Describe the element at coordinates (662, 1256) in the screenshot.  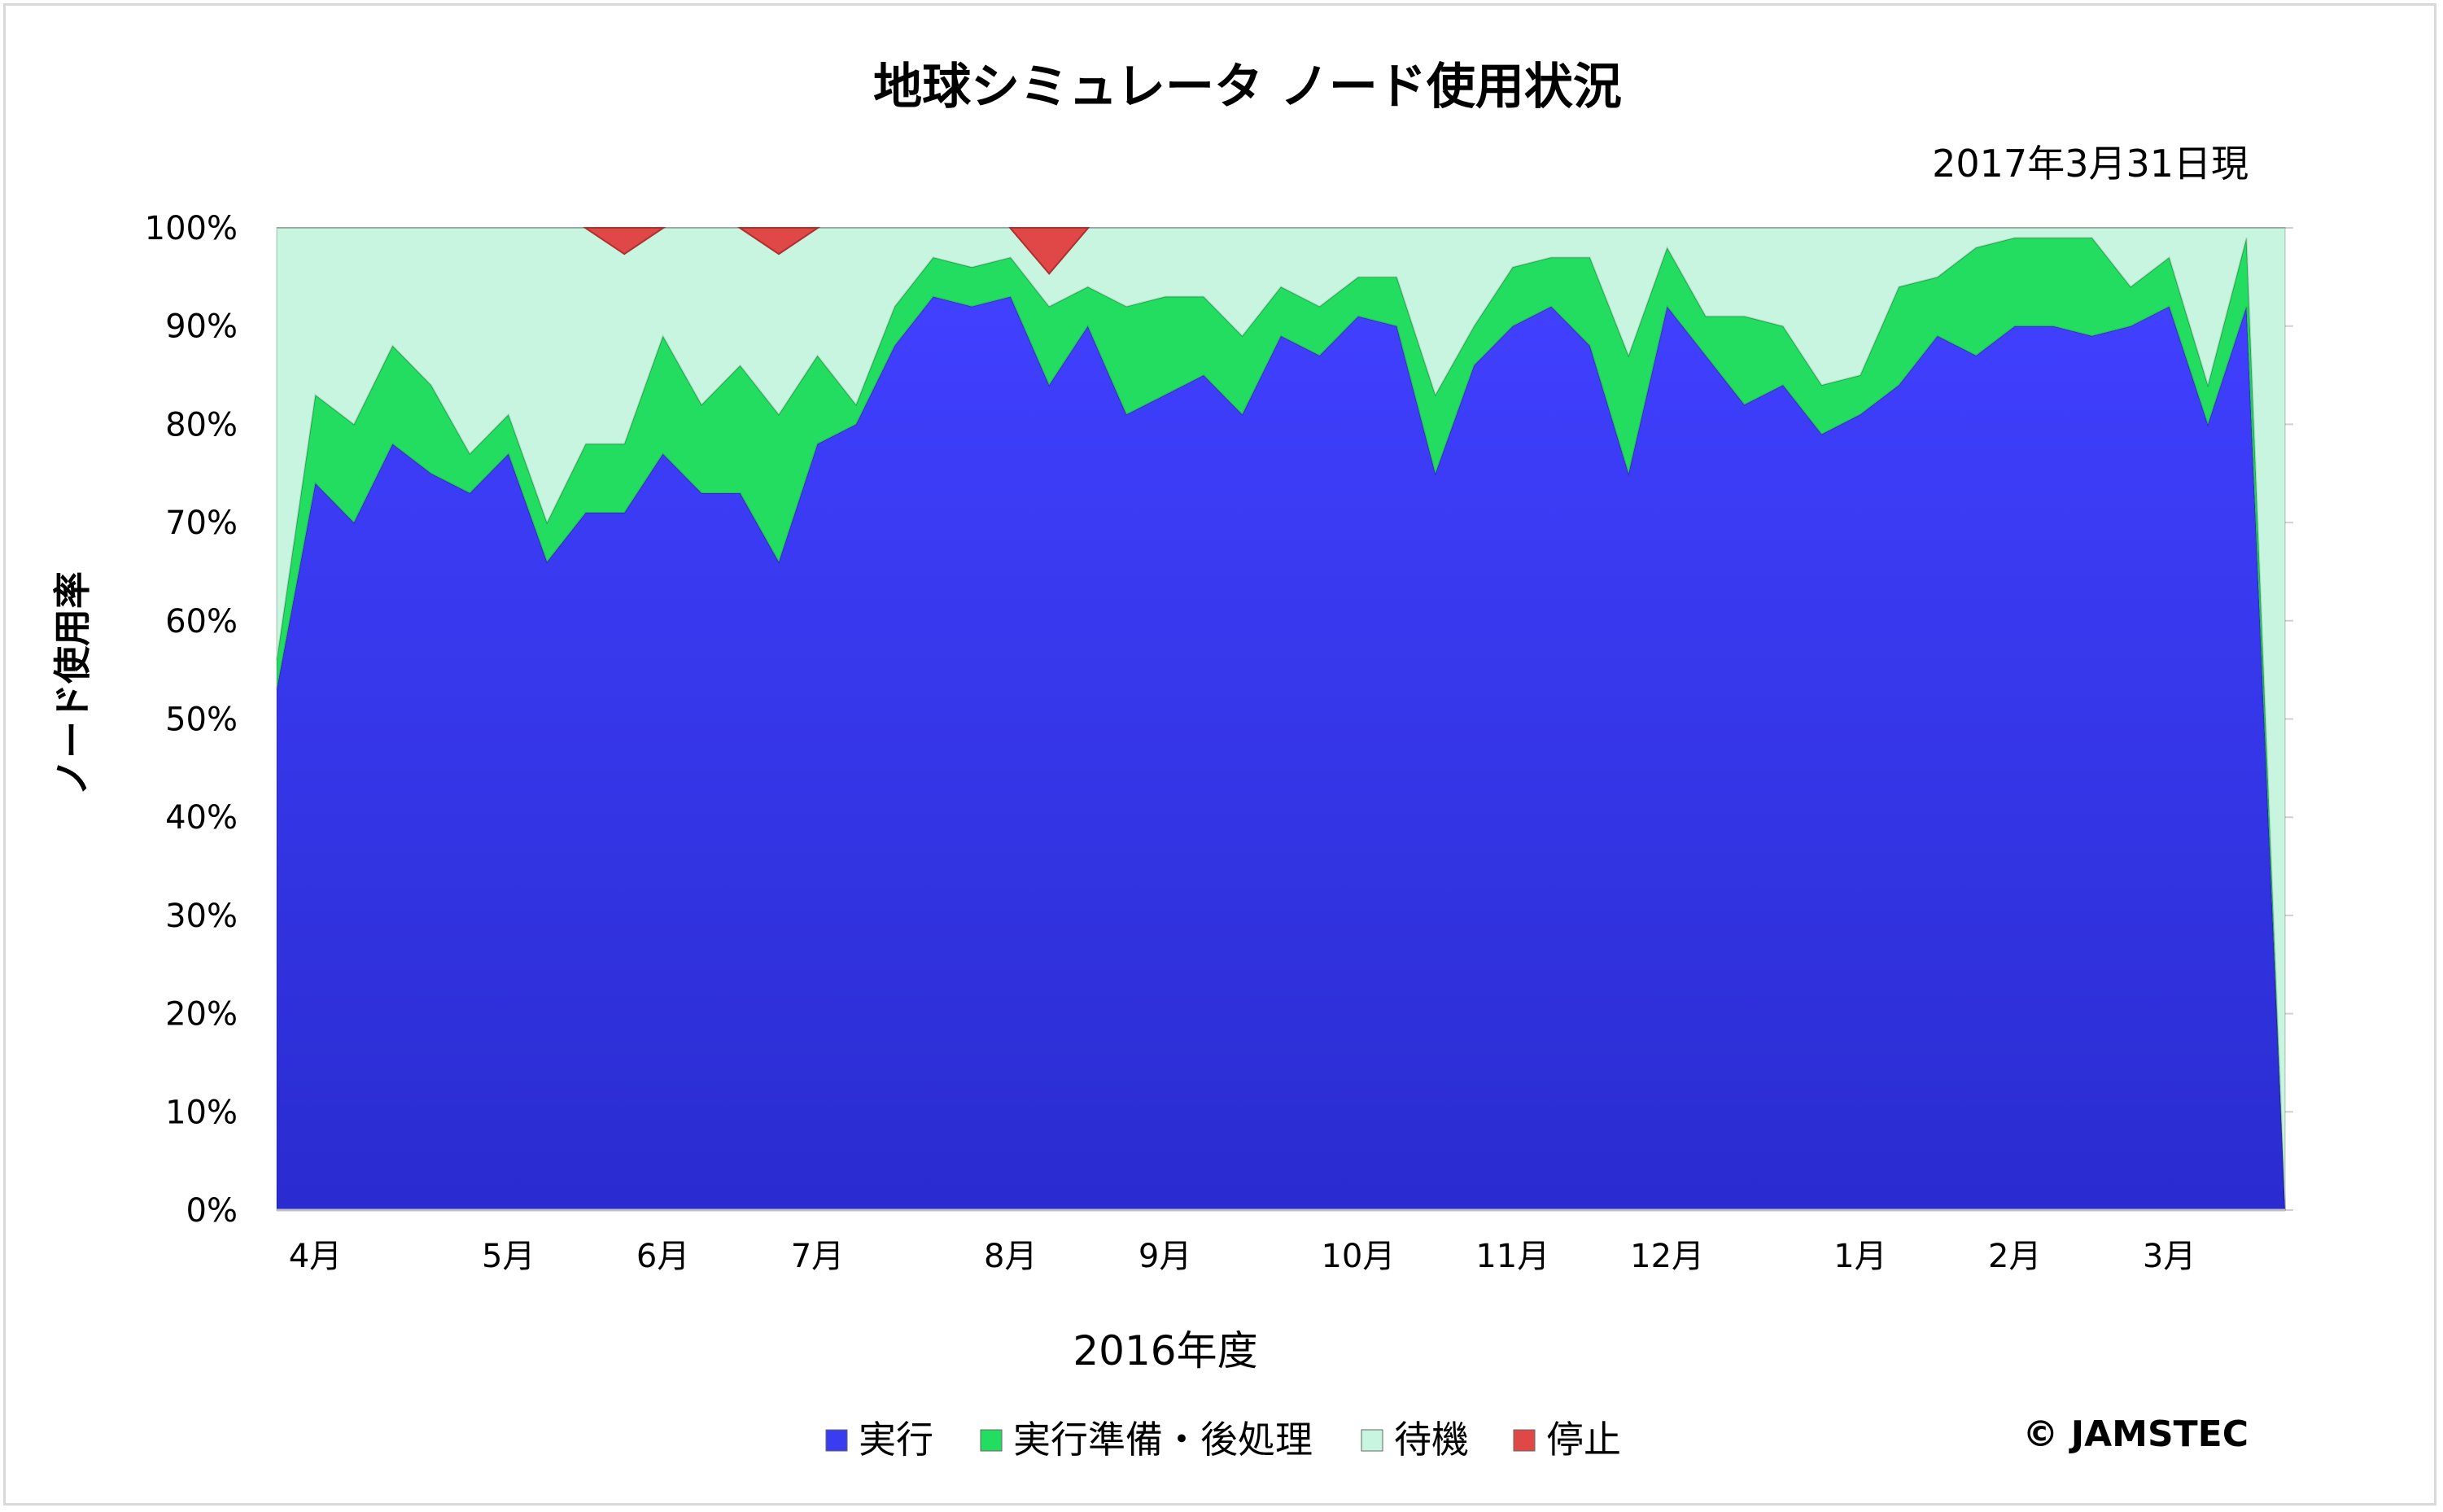
I see `x-tick-label: 6月` at that location.